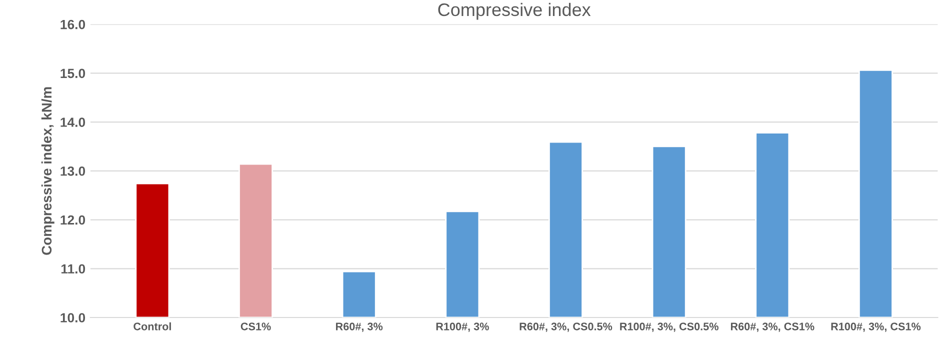 This screenshot has height=347, width=952. What do you see at coordinates (73, 25) in the screenshot?
I see `y-tick-label: 16.0` at bounding box center [73, 25].